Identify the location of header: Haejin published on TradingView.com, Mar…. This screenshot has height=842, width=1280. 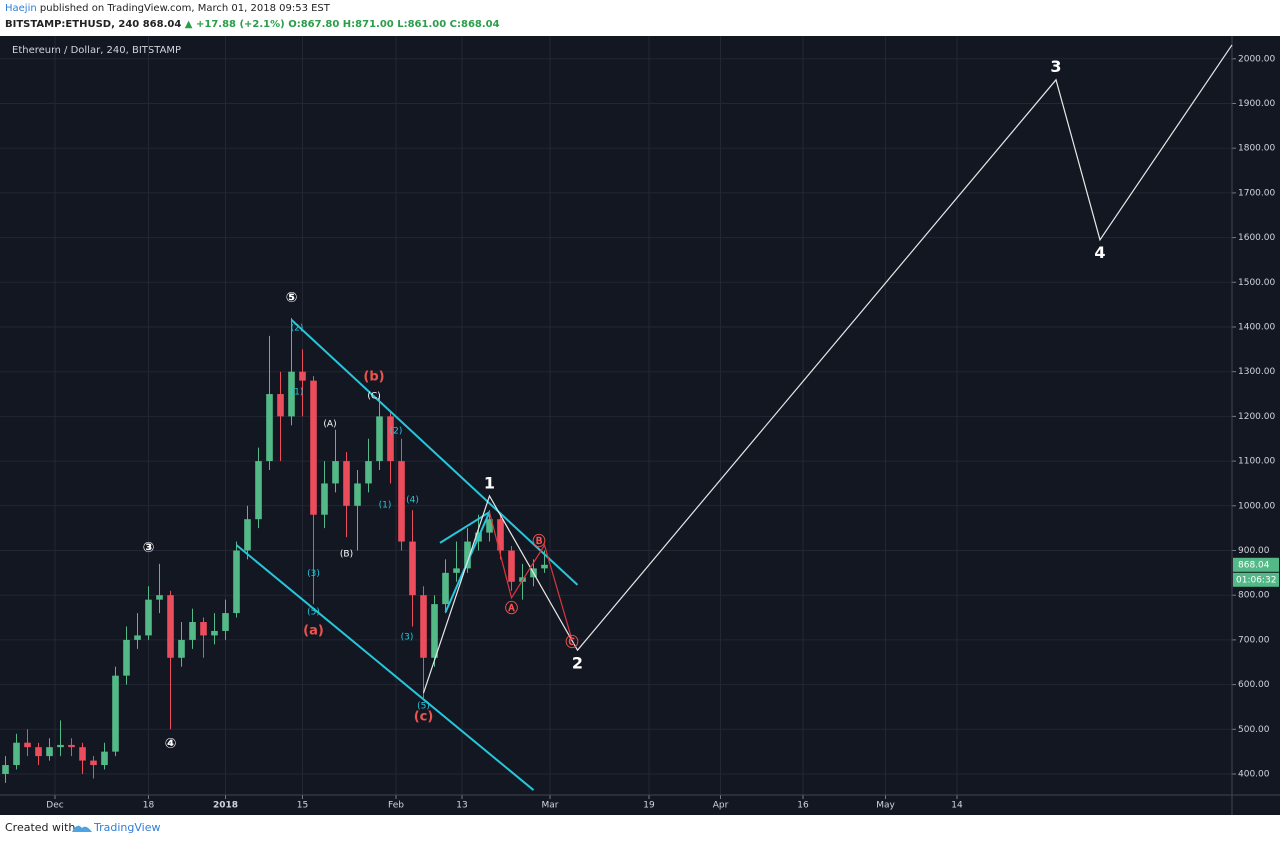
(640, 18).